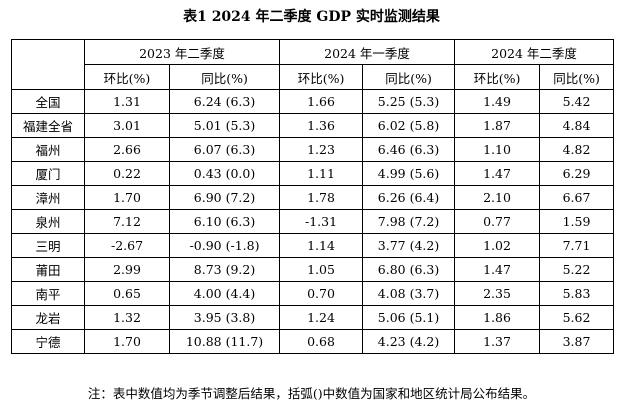  I want to click on value-cell: 5.25 (5.3), so click(409, 101).